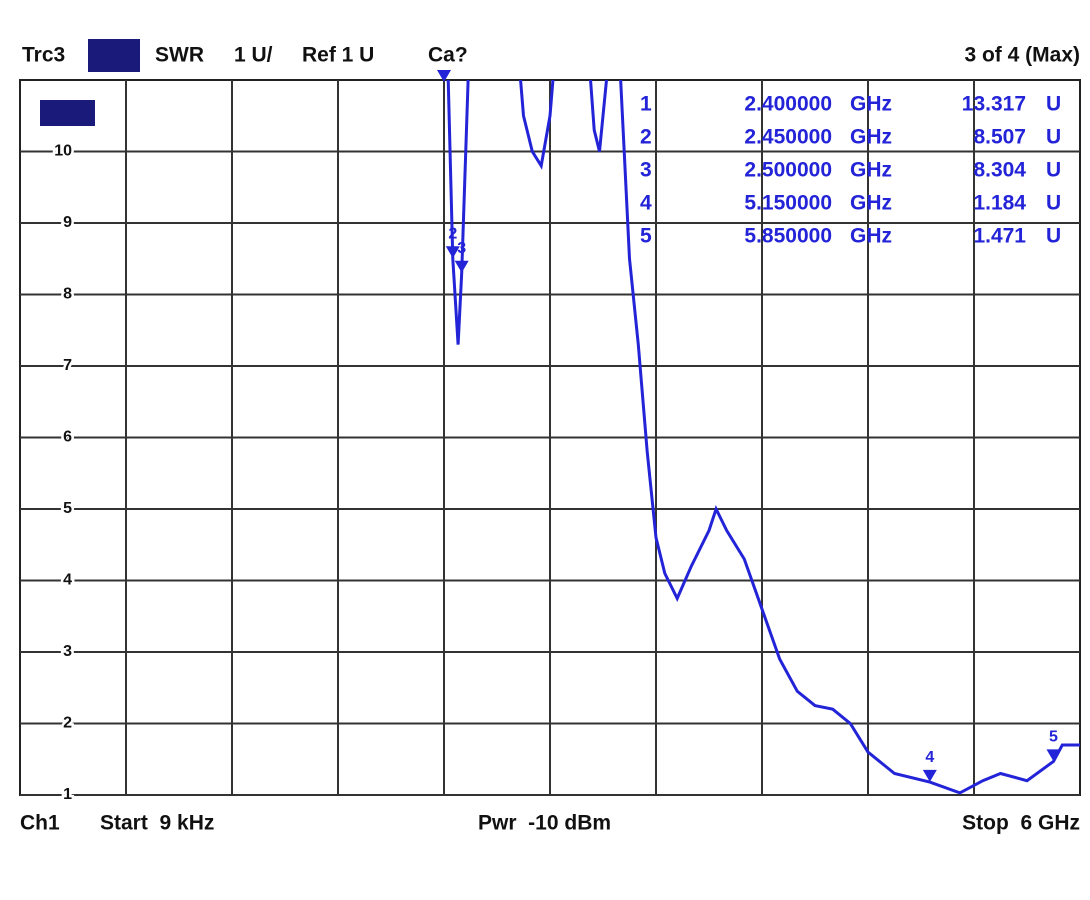 The height and width of the screenshot is (900, 1090). Describe the element at coordinates (646, 203) in the screenshot. I see `marker-number: 4` at that location.